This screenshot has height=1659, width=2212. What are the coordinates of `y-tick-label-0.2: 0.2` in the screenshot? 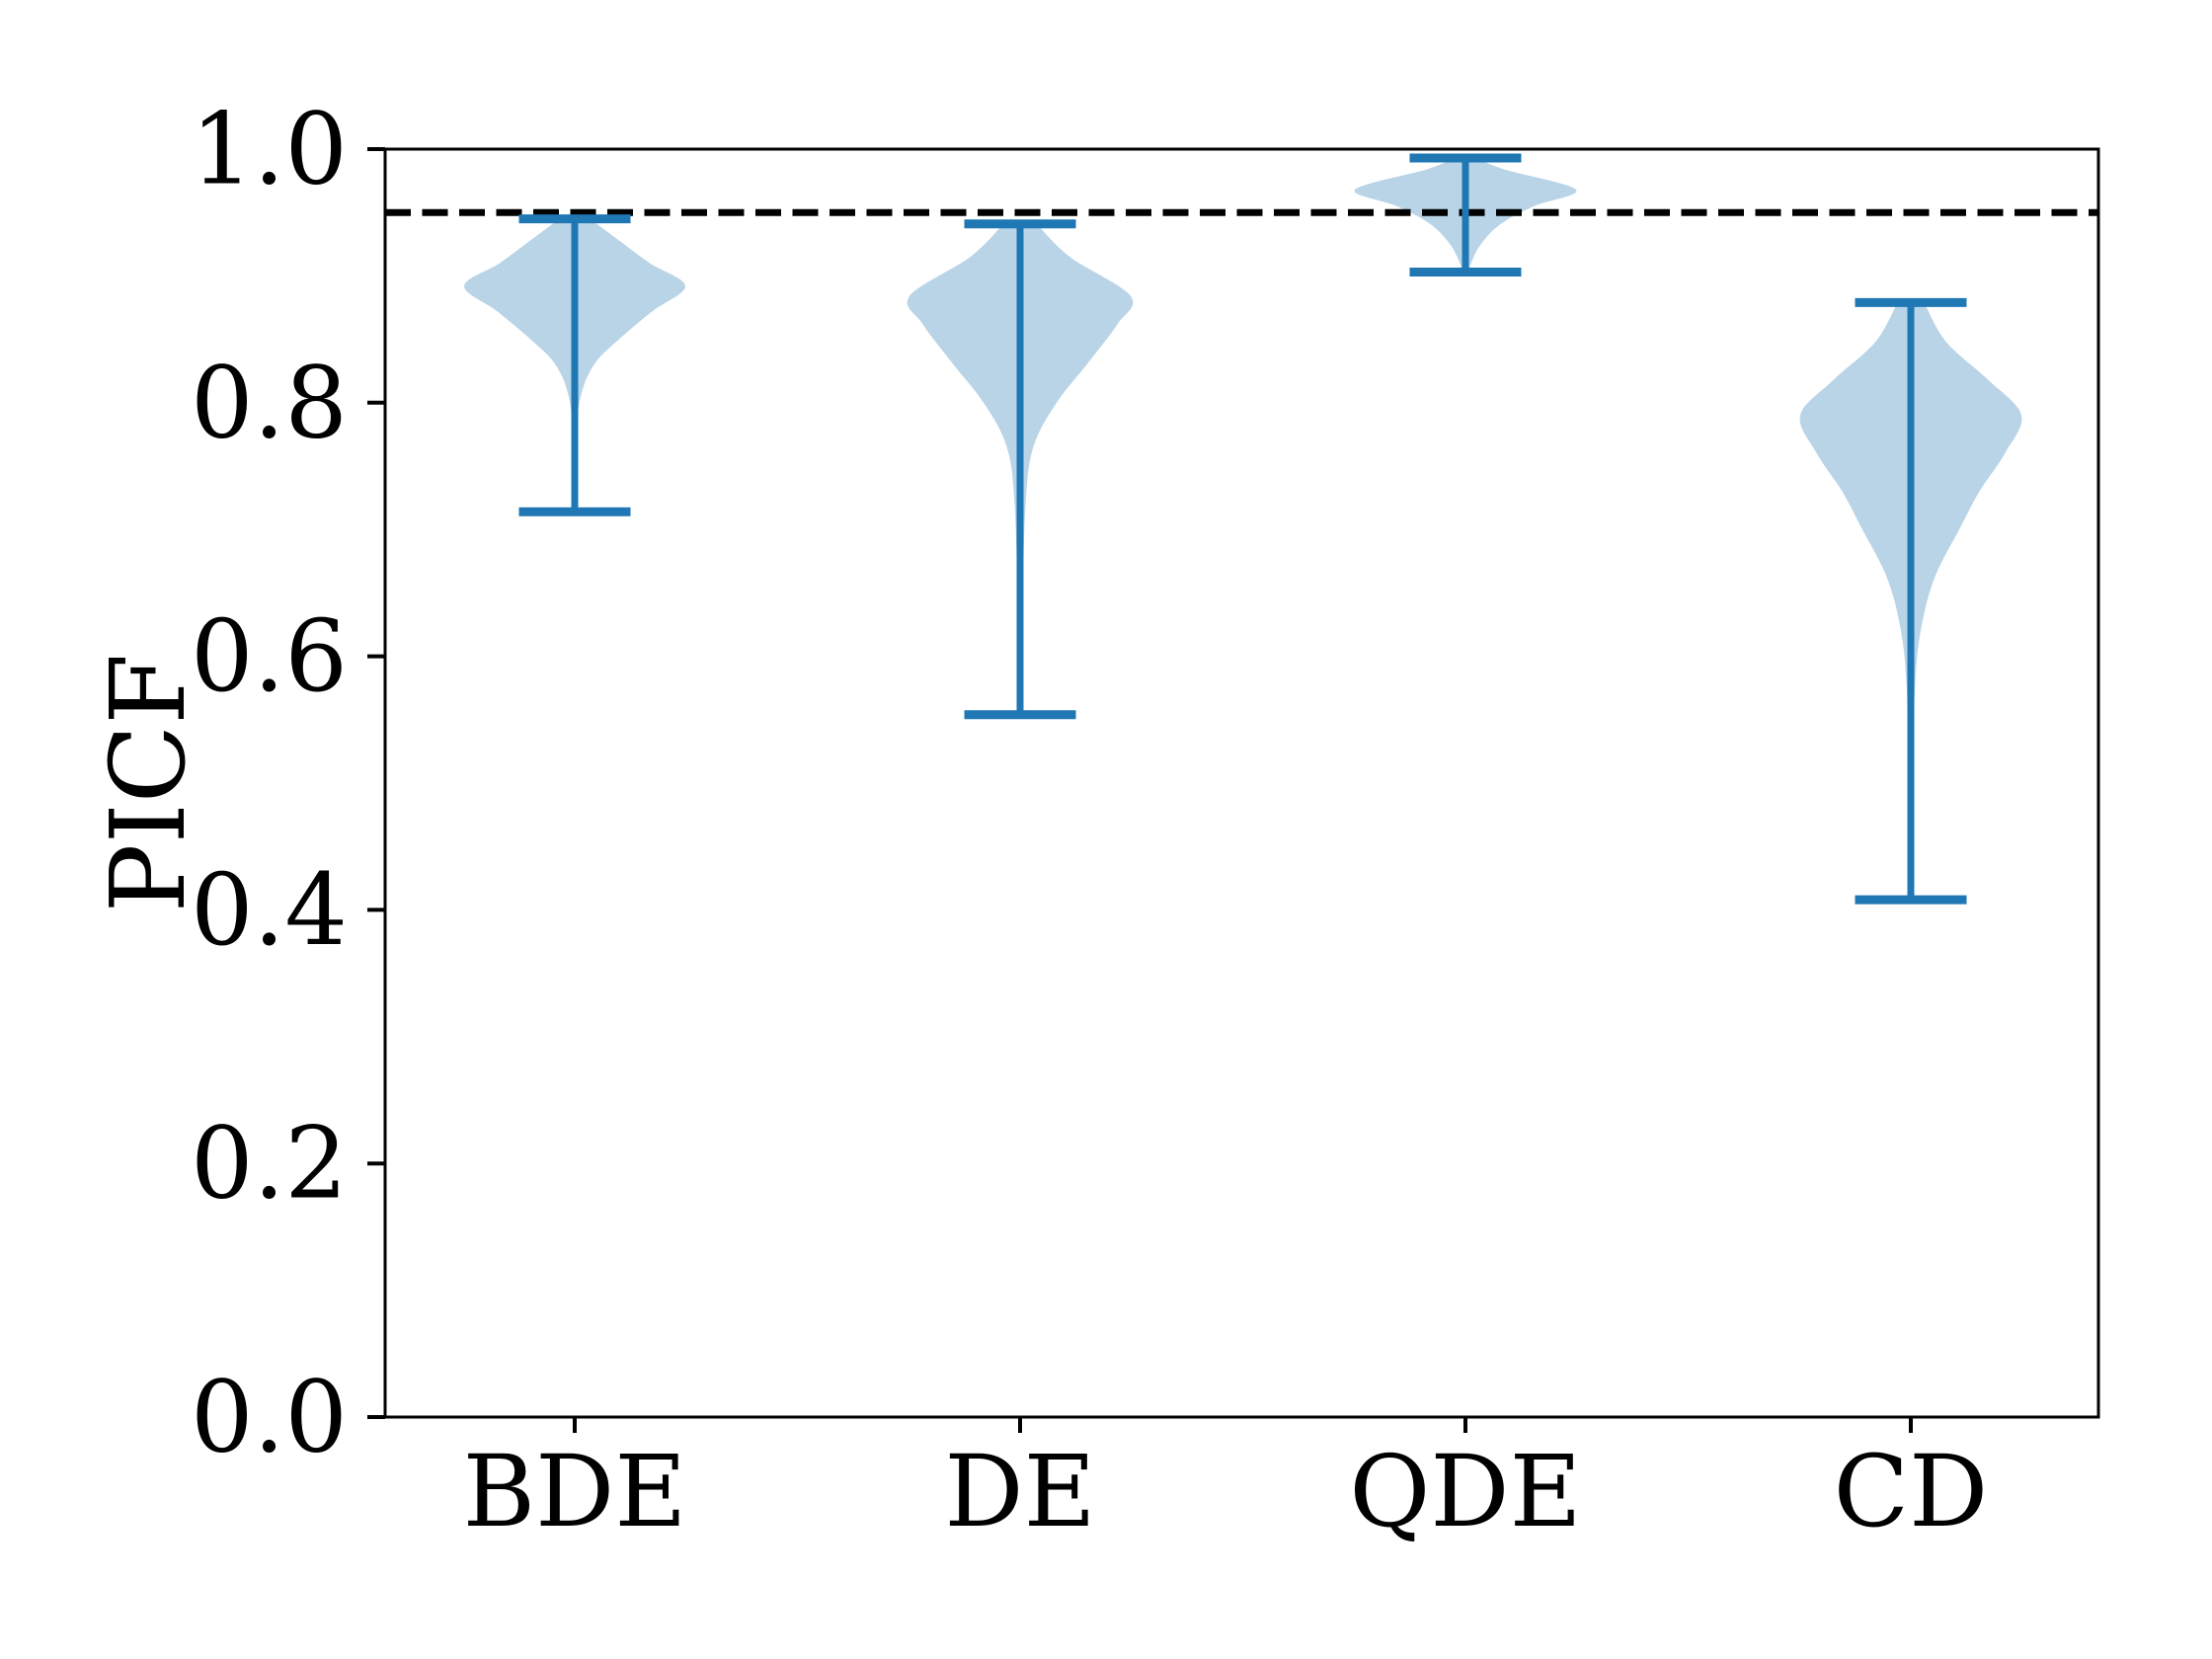 It's located at (269, 1164).